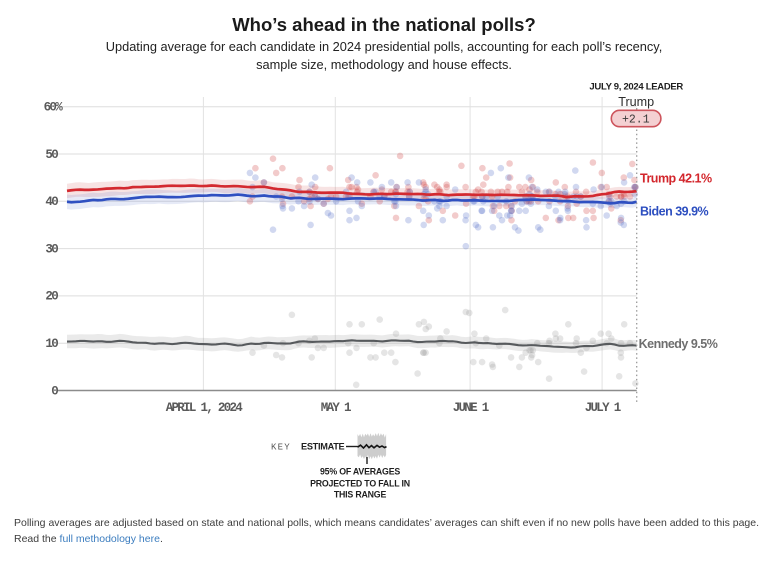 This screenshot has width=768, height=574. I want to click on svg-text: 95% OF AVERAGES, so click(360, 472).